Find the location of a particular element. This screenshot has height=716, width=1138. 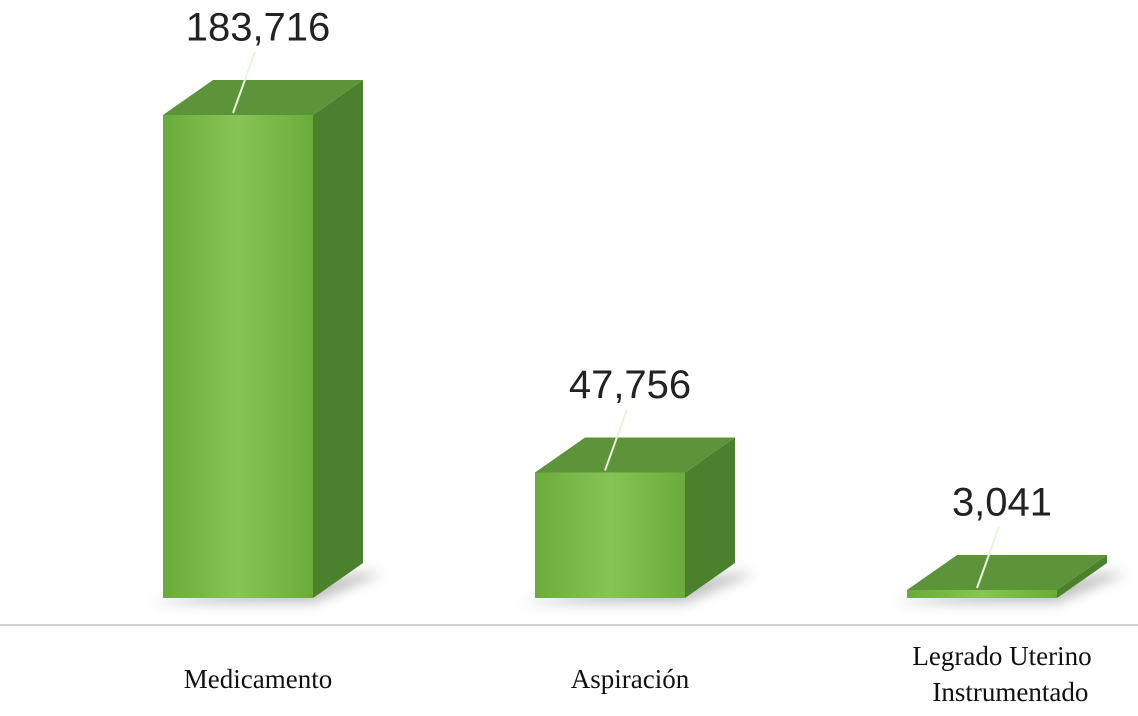

x-tick-label: Legrado Uterino Instrumentado is located at coordinates (1001, 674).